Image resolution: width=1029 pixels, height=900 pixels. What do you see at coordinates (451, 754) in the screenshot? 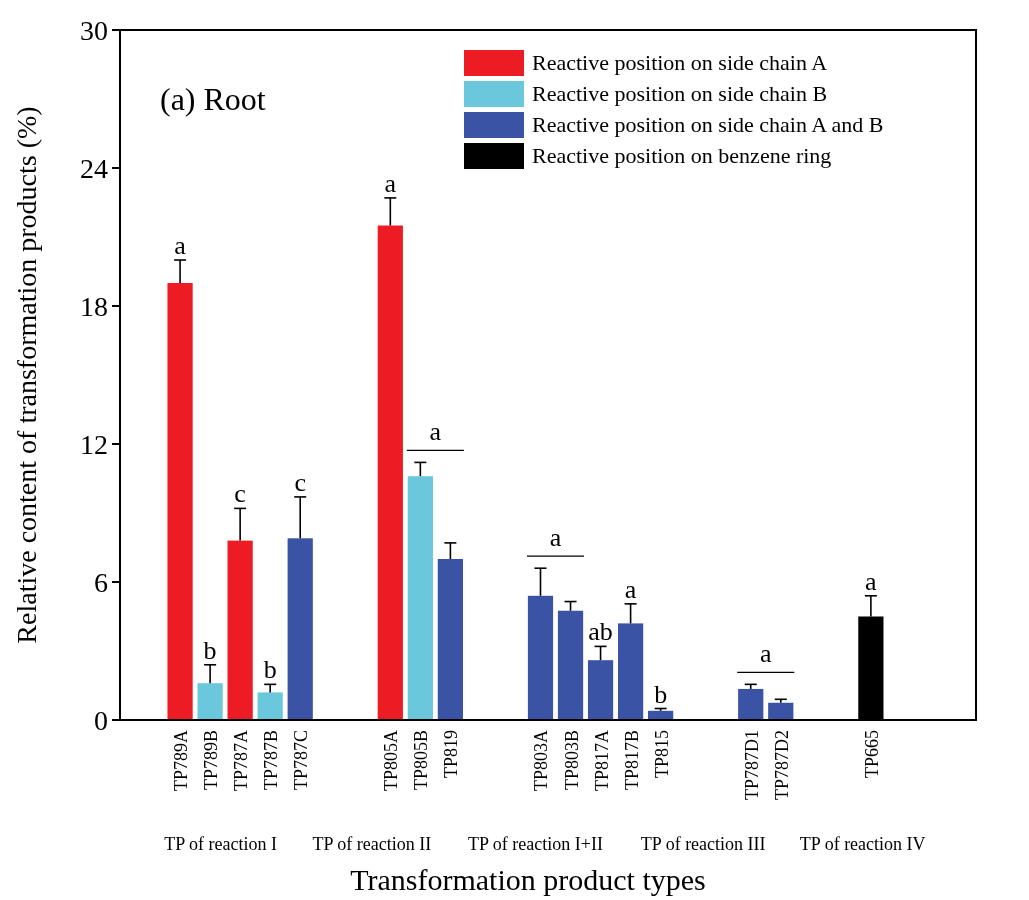
I see `x-tick-label: TP819` at bounding box center [451, 754].